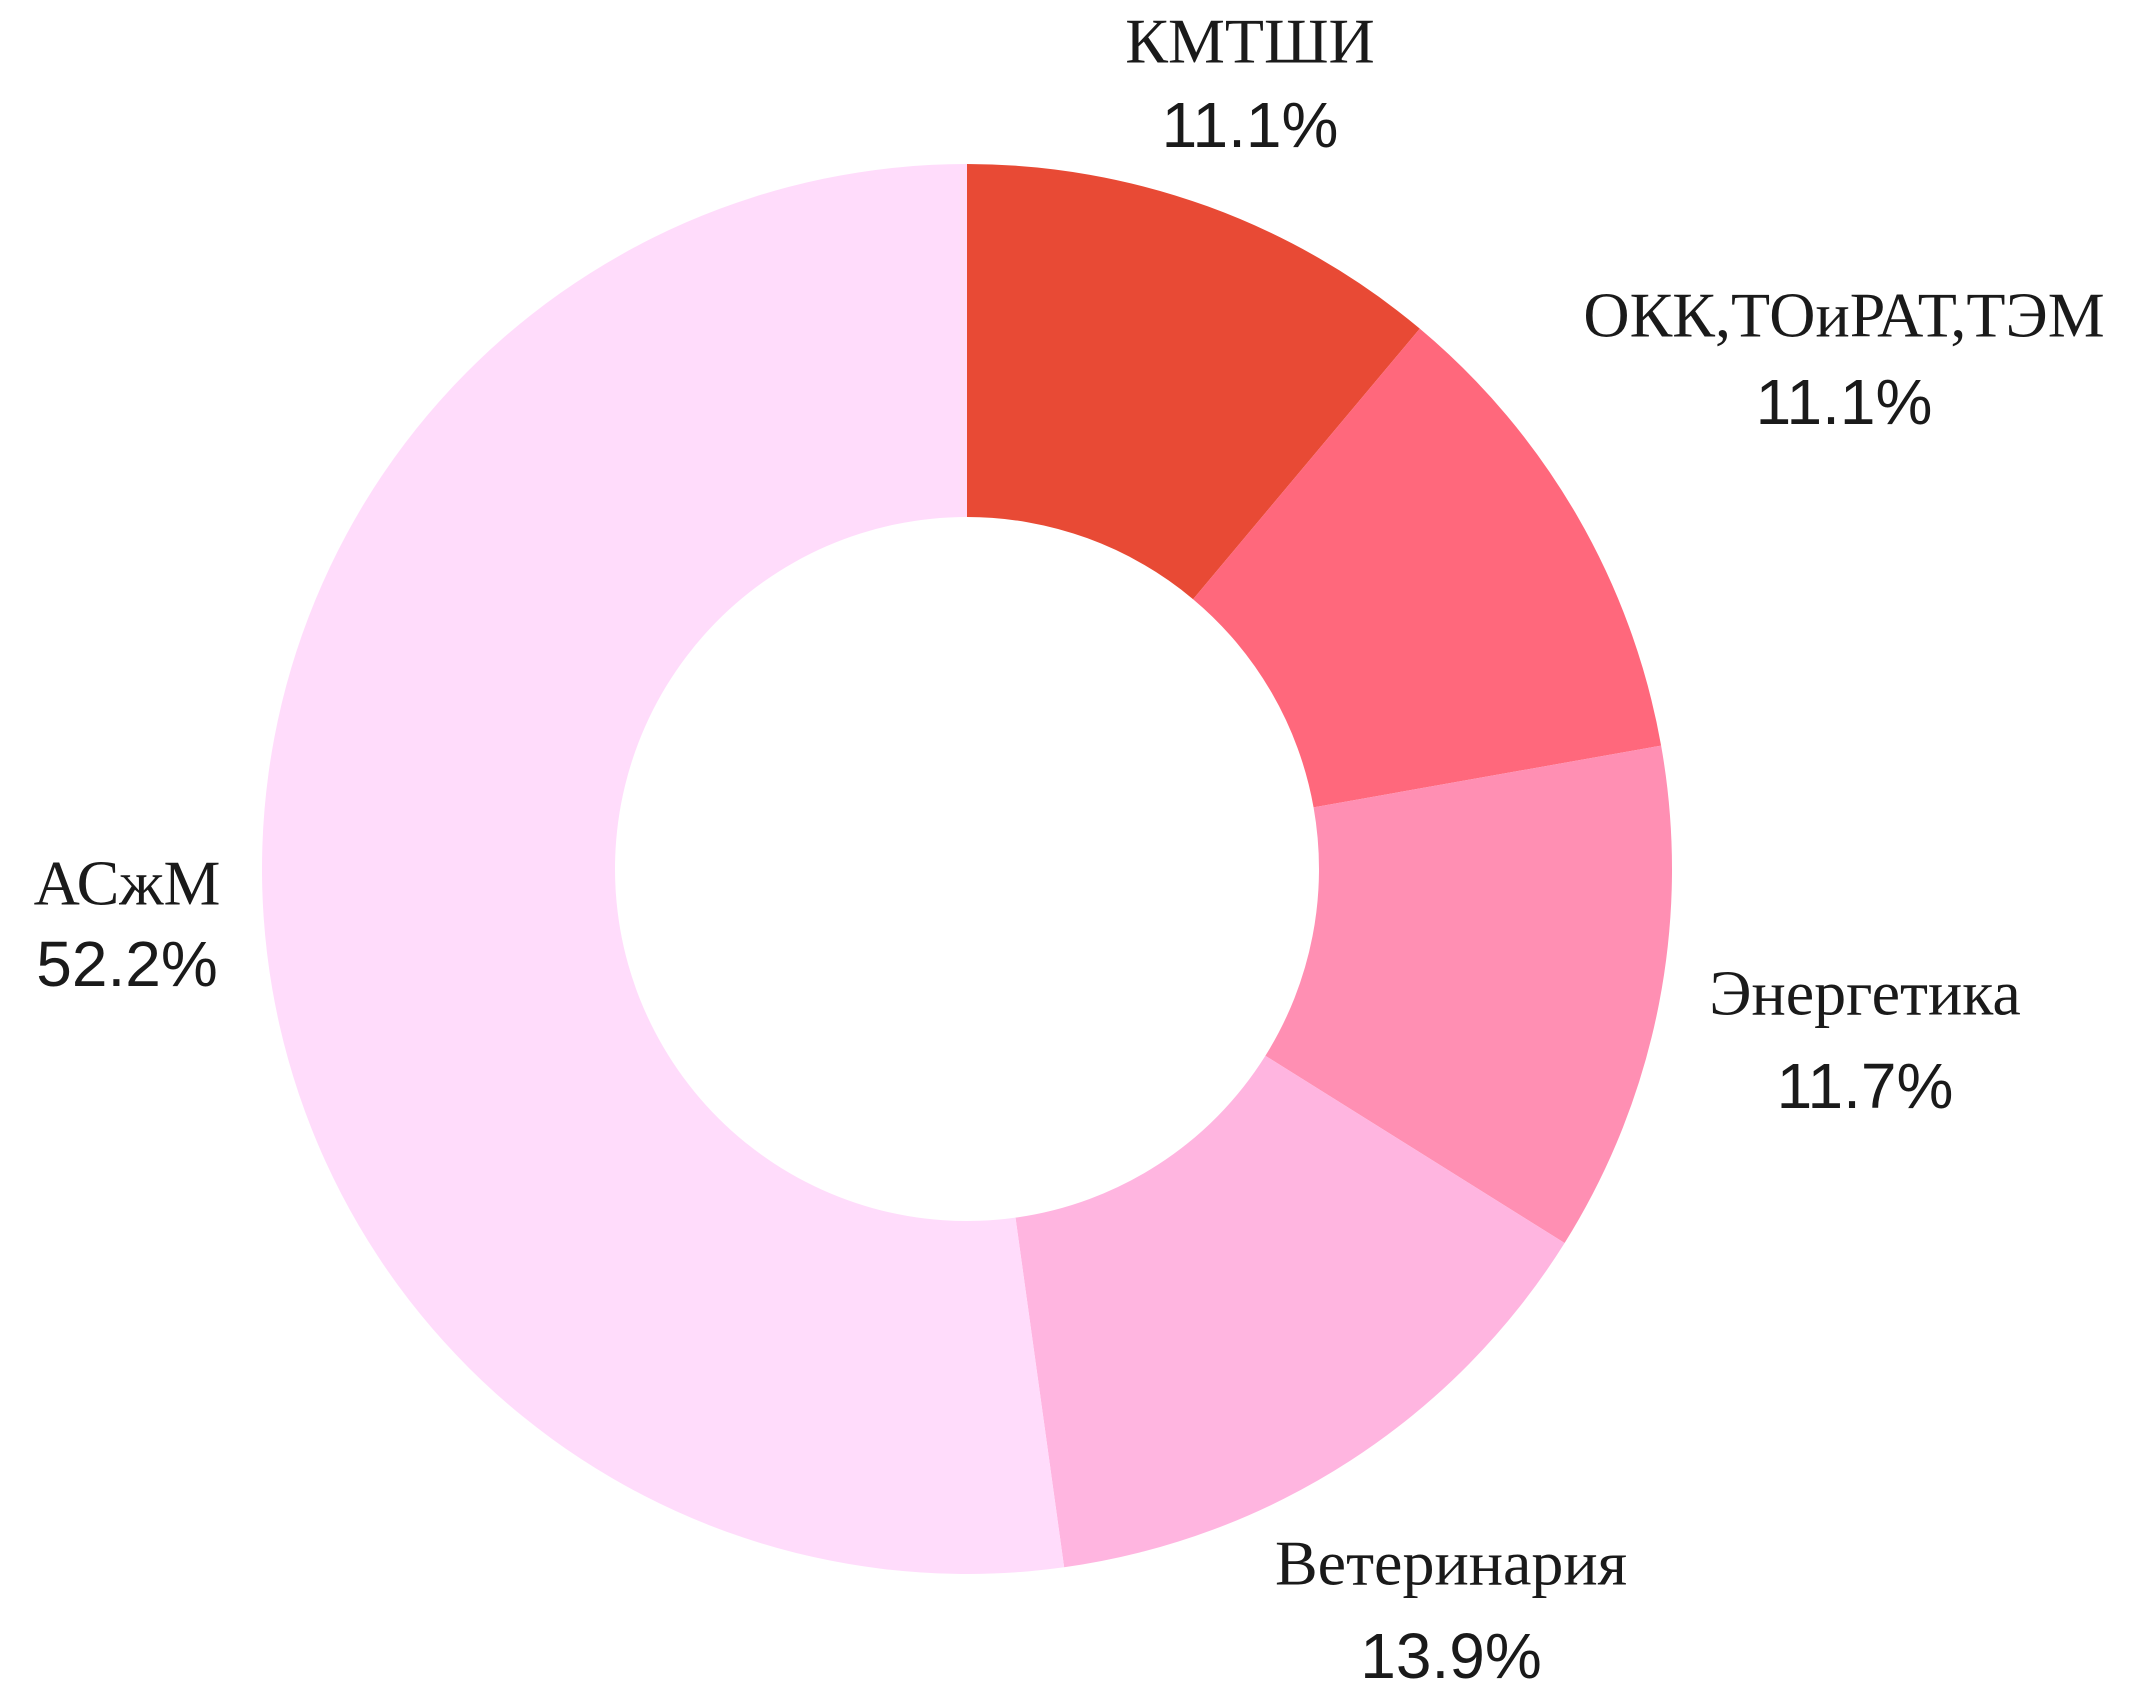 The width and height of the screenshot is (2147, 1691). What do you see at coordinates (1843, 315) in the screenshot?
I see `slice-label: ОКК,ТОиРАТ,ТЭМ` at bounding box center [1843, 315].